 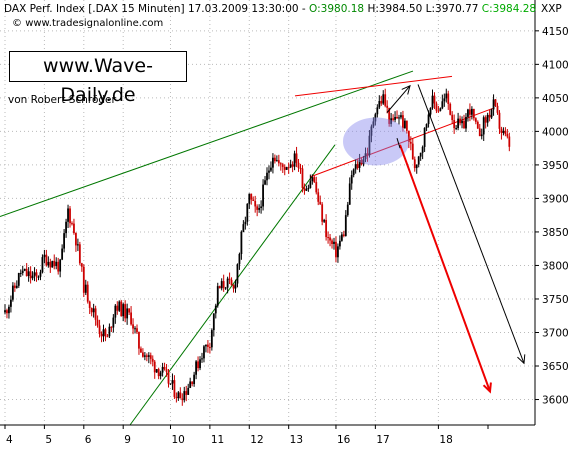 I want to click on y-tick-label: 3900, so click(x=555, y=199).